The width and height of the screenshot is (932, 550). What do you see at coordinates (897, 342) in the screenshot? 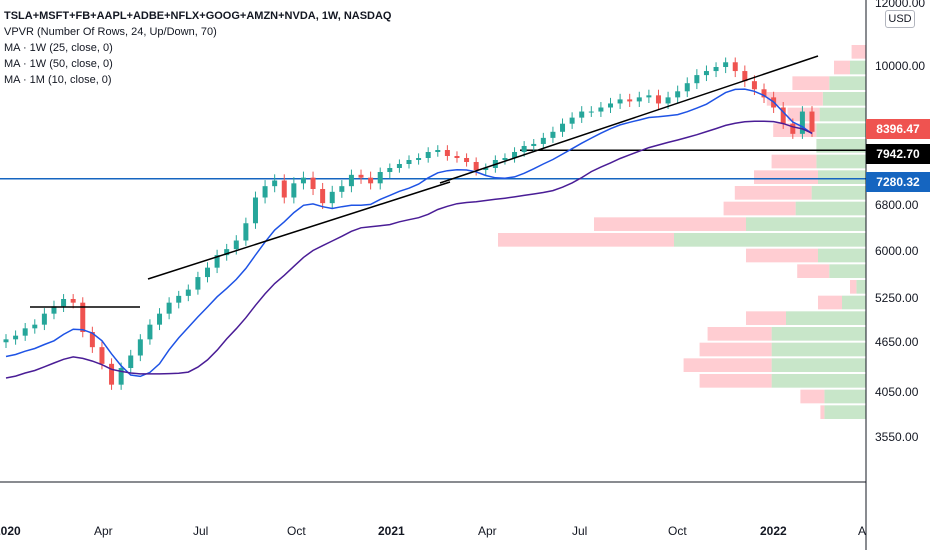
I see `price-tick-label: 4650.00` at bounding box center [897, 342].